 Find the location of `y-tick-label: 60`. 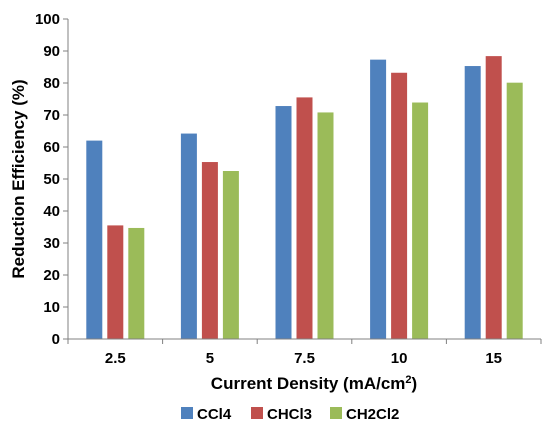

y-tick-label: 60 is located at coordinates (51, 147).